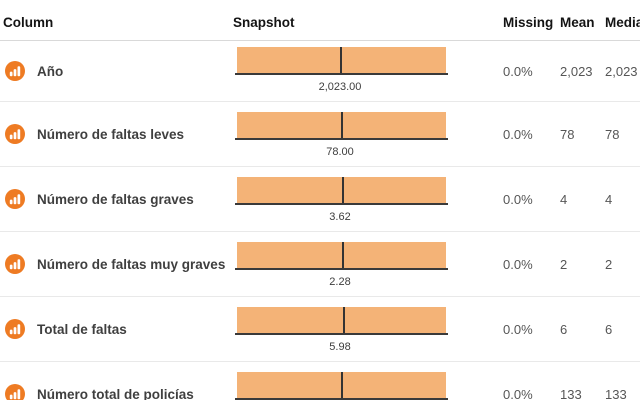  What do you see at coordinates (50, 71) in the screenshot?
I see `column-name-label: Año` at bounding box center [50, 71].